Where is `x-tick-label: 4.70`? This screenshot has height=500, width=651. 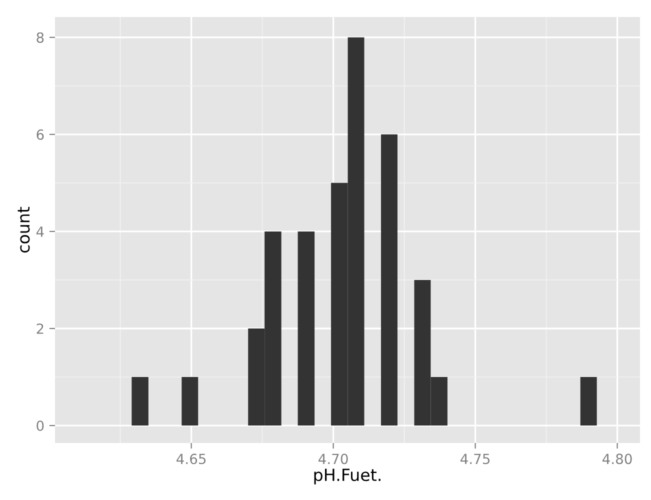
x-tick-label: 4.70 is located at coordinates (333, 459).